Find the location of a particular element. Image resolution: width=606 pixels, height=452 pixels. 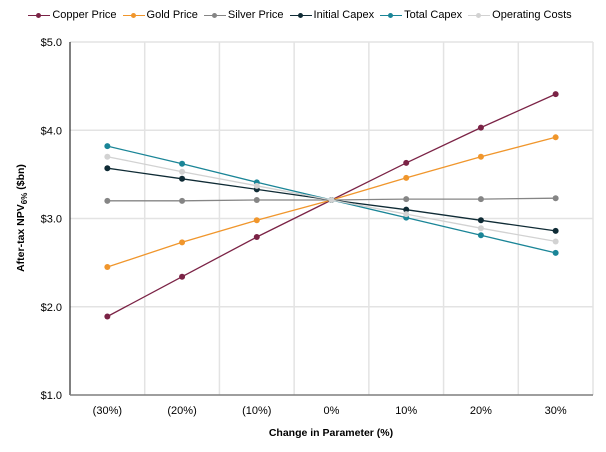

x-tick-label: 30% is located at coordinates (556, 411).